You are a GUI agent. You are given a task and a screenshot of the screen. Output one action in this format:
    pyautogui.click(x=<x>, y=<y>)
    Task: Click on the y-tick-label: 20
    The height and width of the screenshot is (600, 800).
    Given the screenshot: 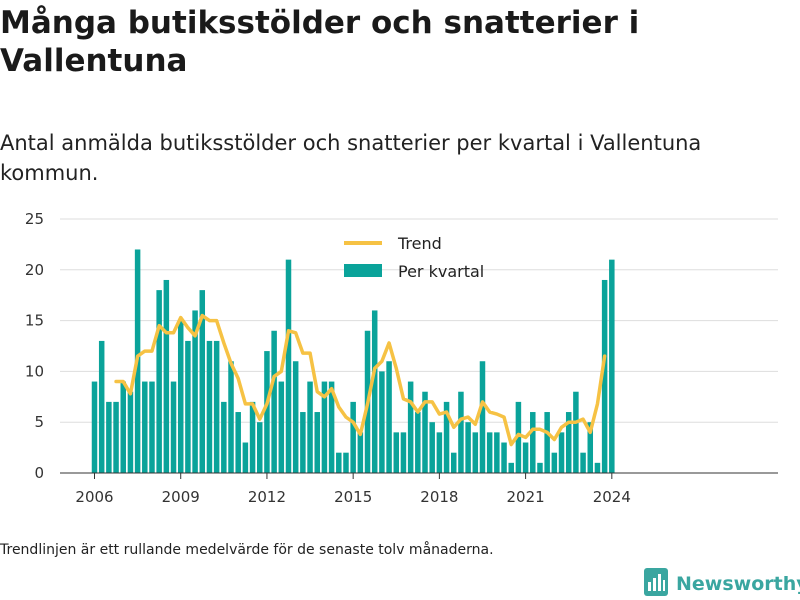 What is the action you would take?
    pyautogui.click(x=34, y=270)
    